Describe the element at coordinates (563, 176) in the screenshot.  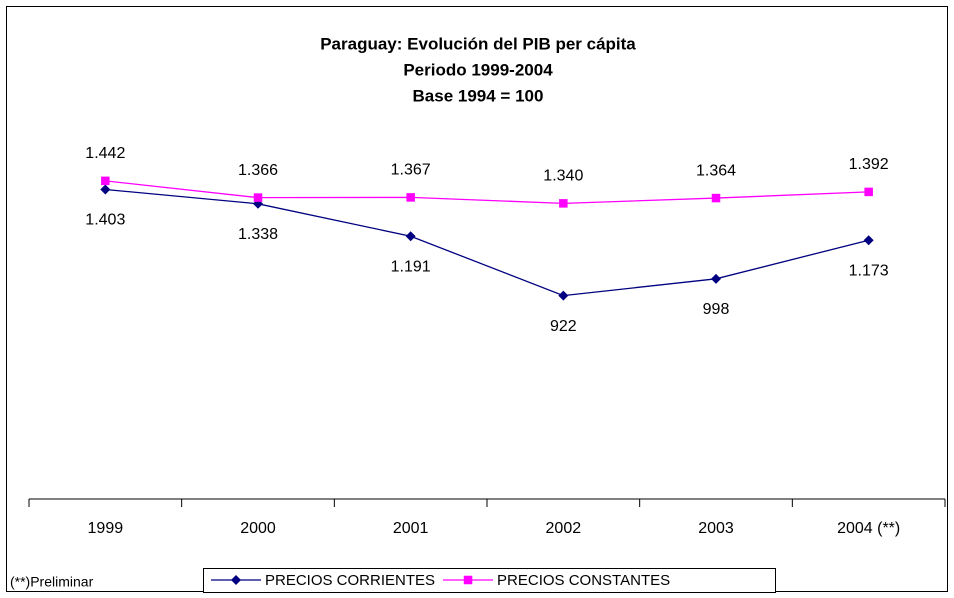
I see `data-label: 1.340` at that location.